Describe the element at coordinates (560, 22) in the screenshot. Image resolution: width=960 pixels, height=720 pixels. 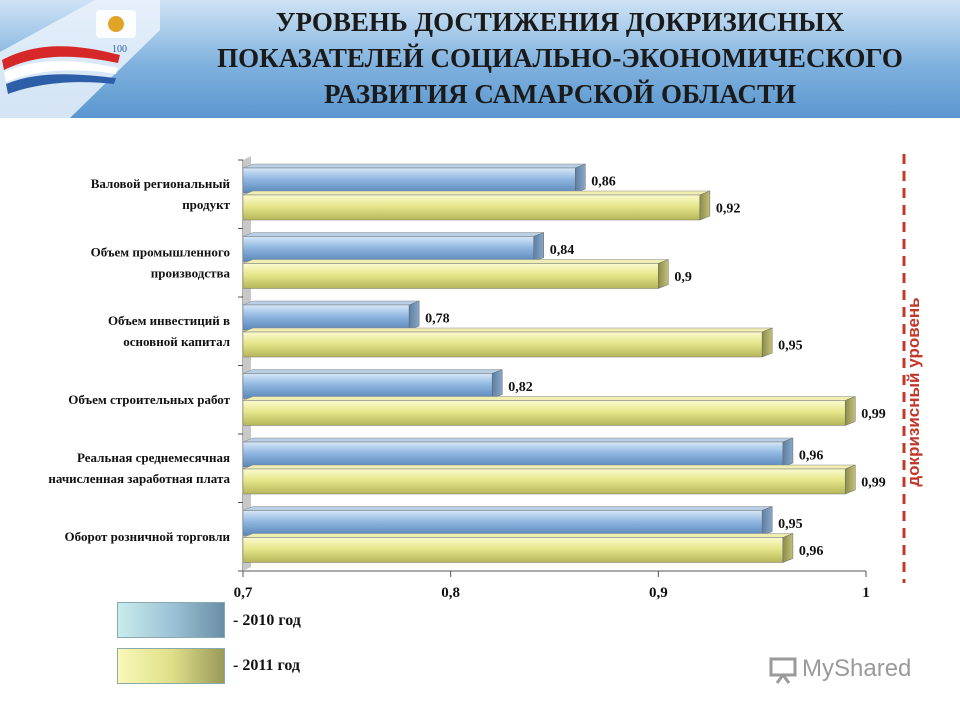
I see `title-line: УРОВЕНЬ ДОСТИЖЕНИЯ ДОКРИЗИСНЫХ` at that location.